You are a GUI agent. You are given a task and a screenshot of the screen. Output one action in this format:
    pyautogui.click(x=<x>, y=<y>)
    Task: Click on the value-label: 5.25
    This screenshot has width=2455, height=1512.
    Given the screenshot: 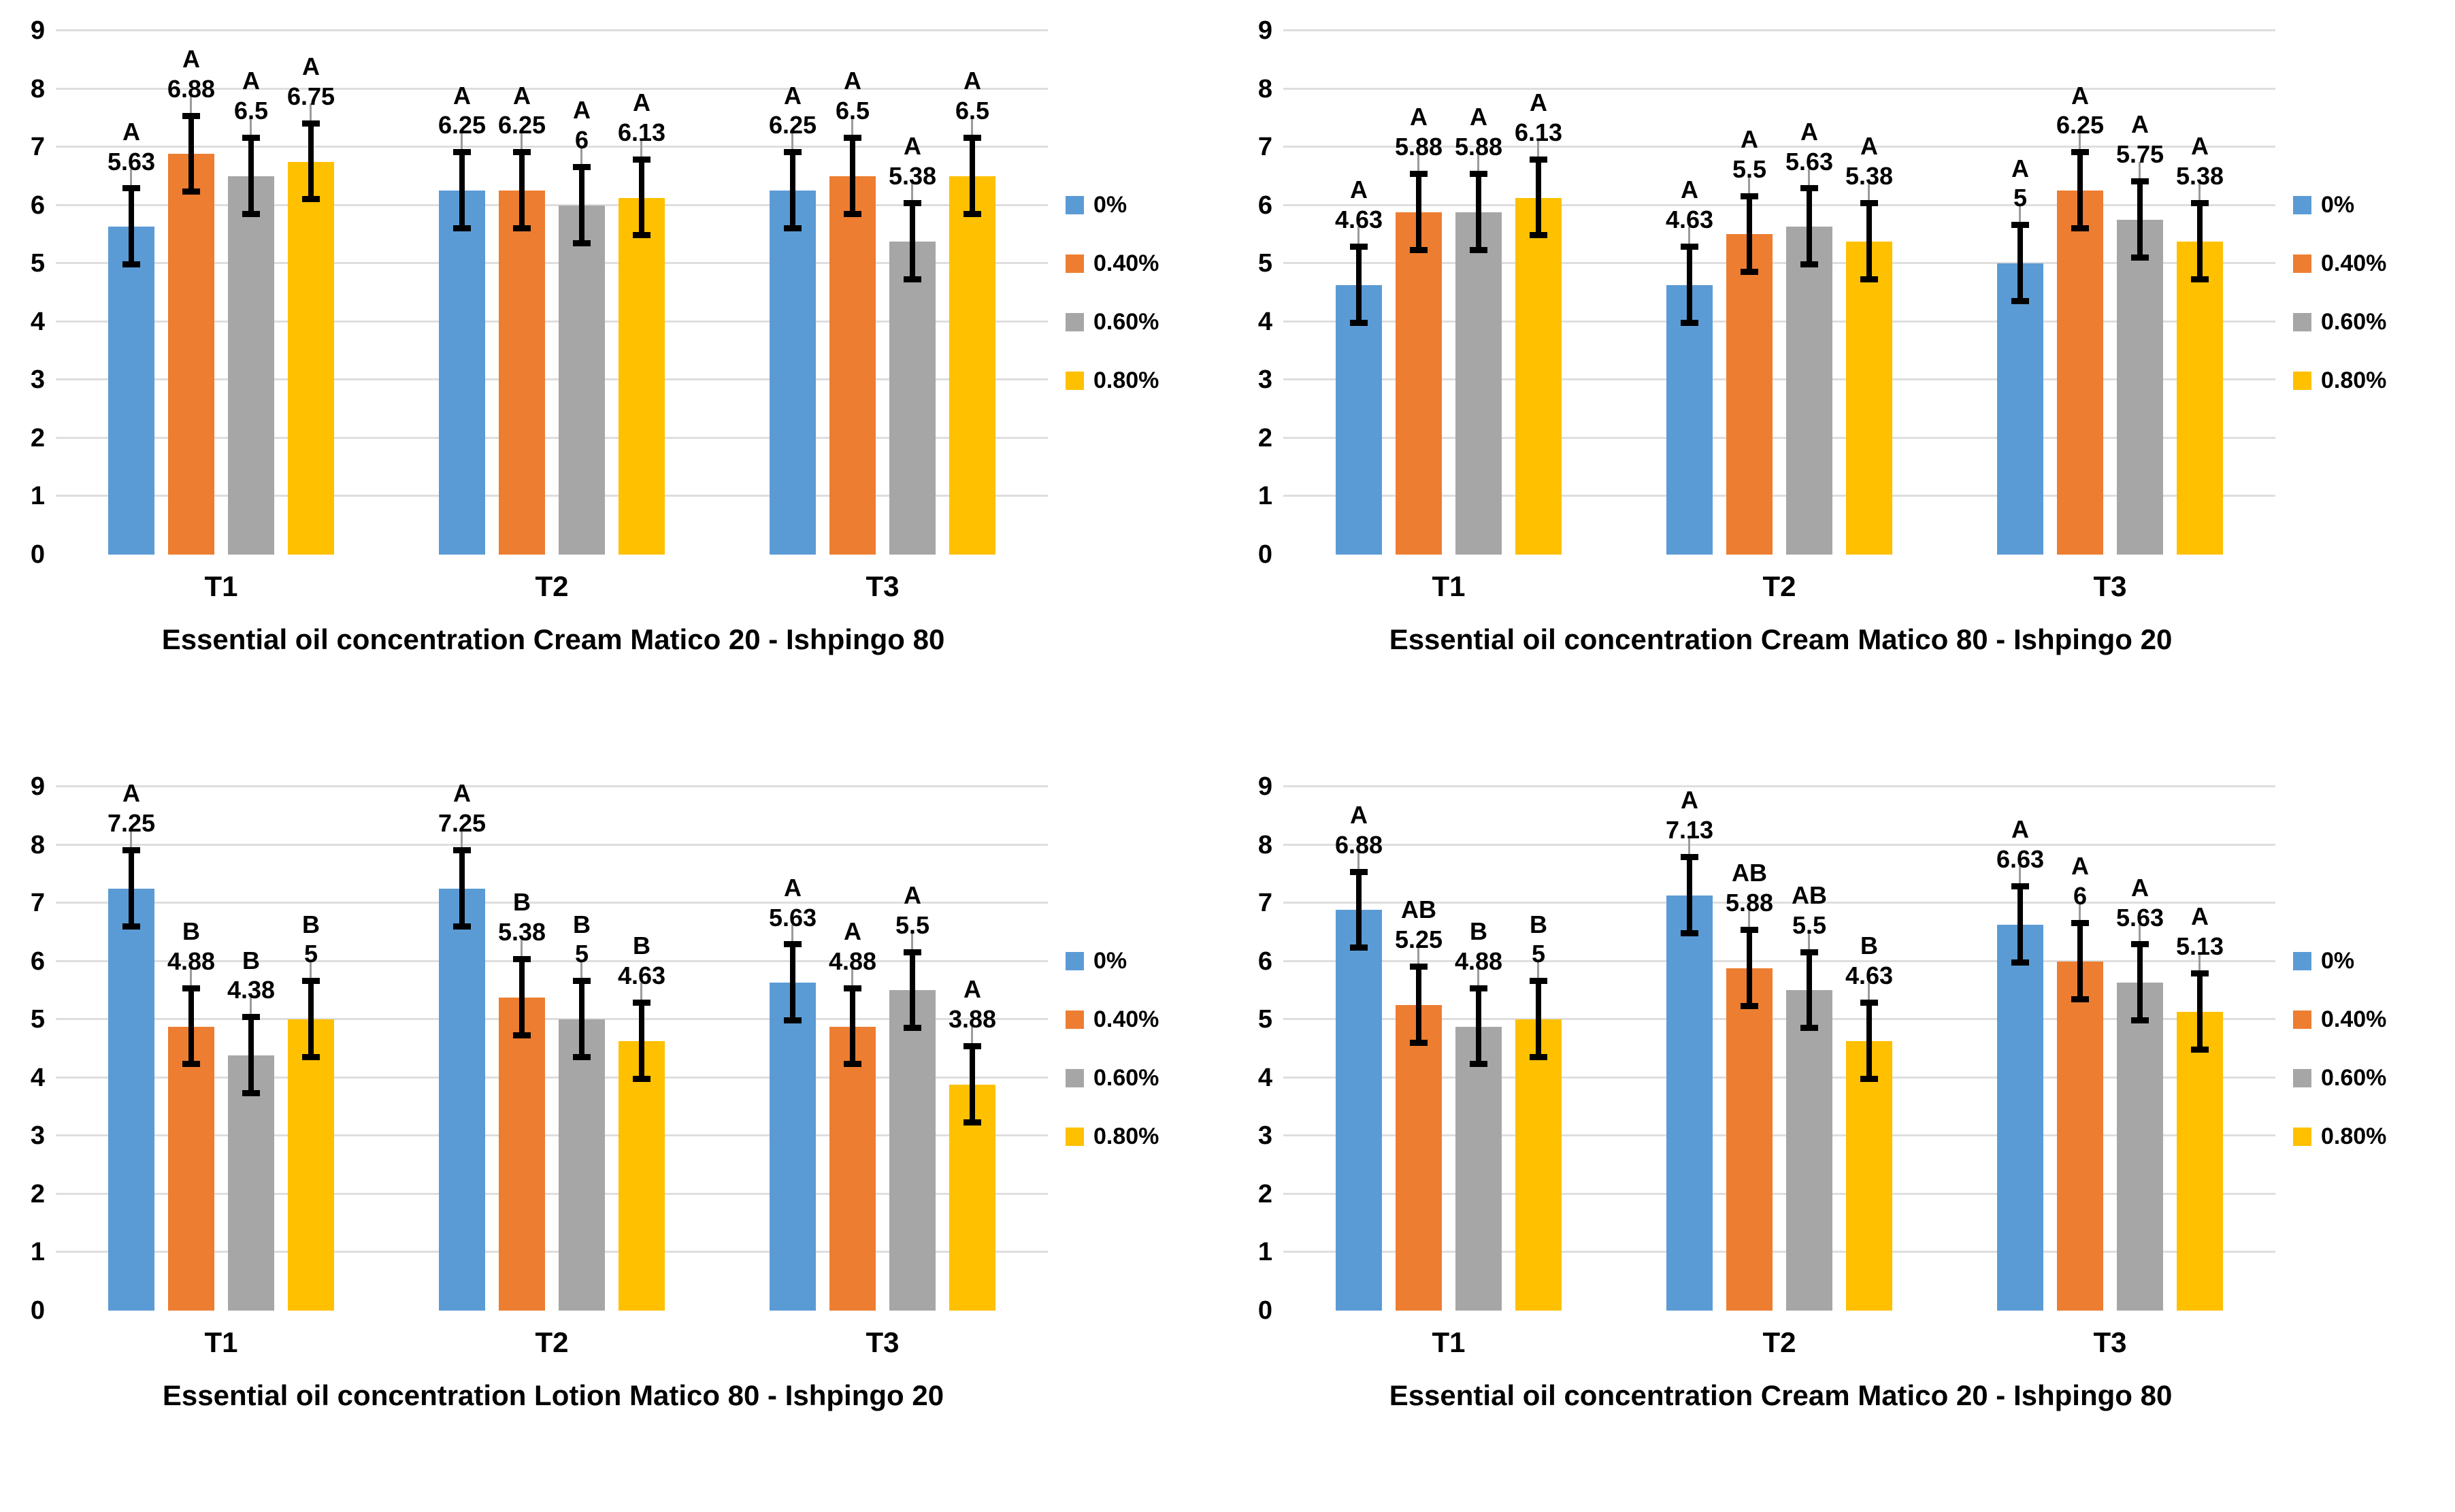 What is the action you would take?
    pyautogui.click(x=1418, y=939)
    